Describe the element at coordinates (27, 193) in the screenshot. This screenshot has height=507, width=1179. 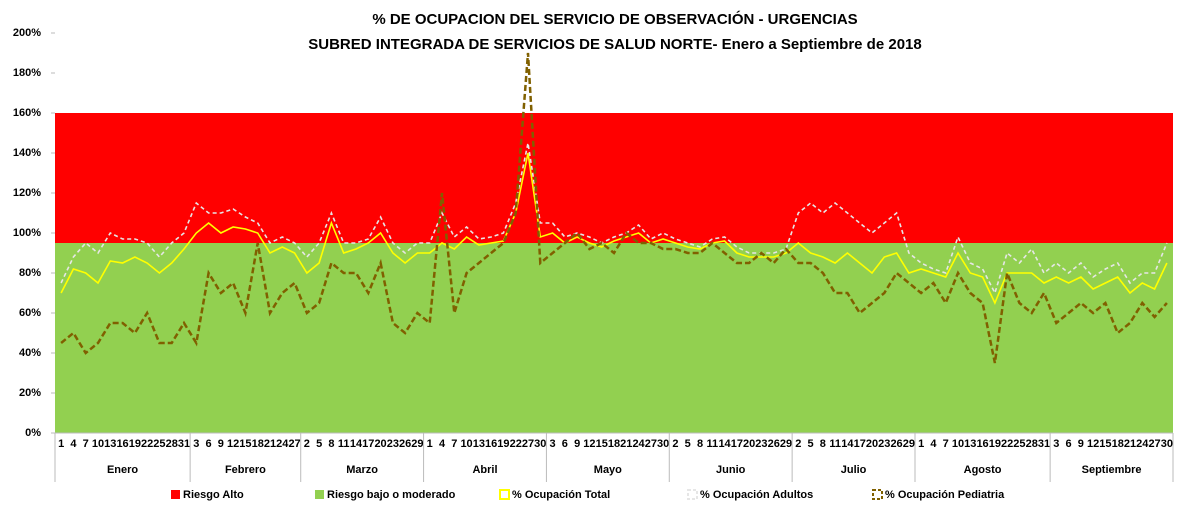
I see `y-tick-label: 120%` at that location.